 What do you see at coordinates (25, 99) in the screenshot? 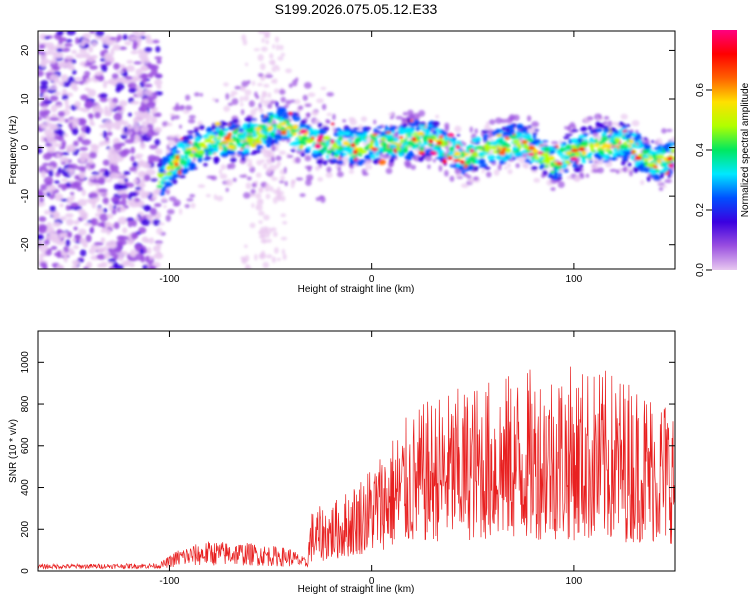
I see `y-tick-label: 10` at bounding box center [25, 99].